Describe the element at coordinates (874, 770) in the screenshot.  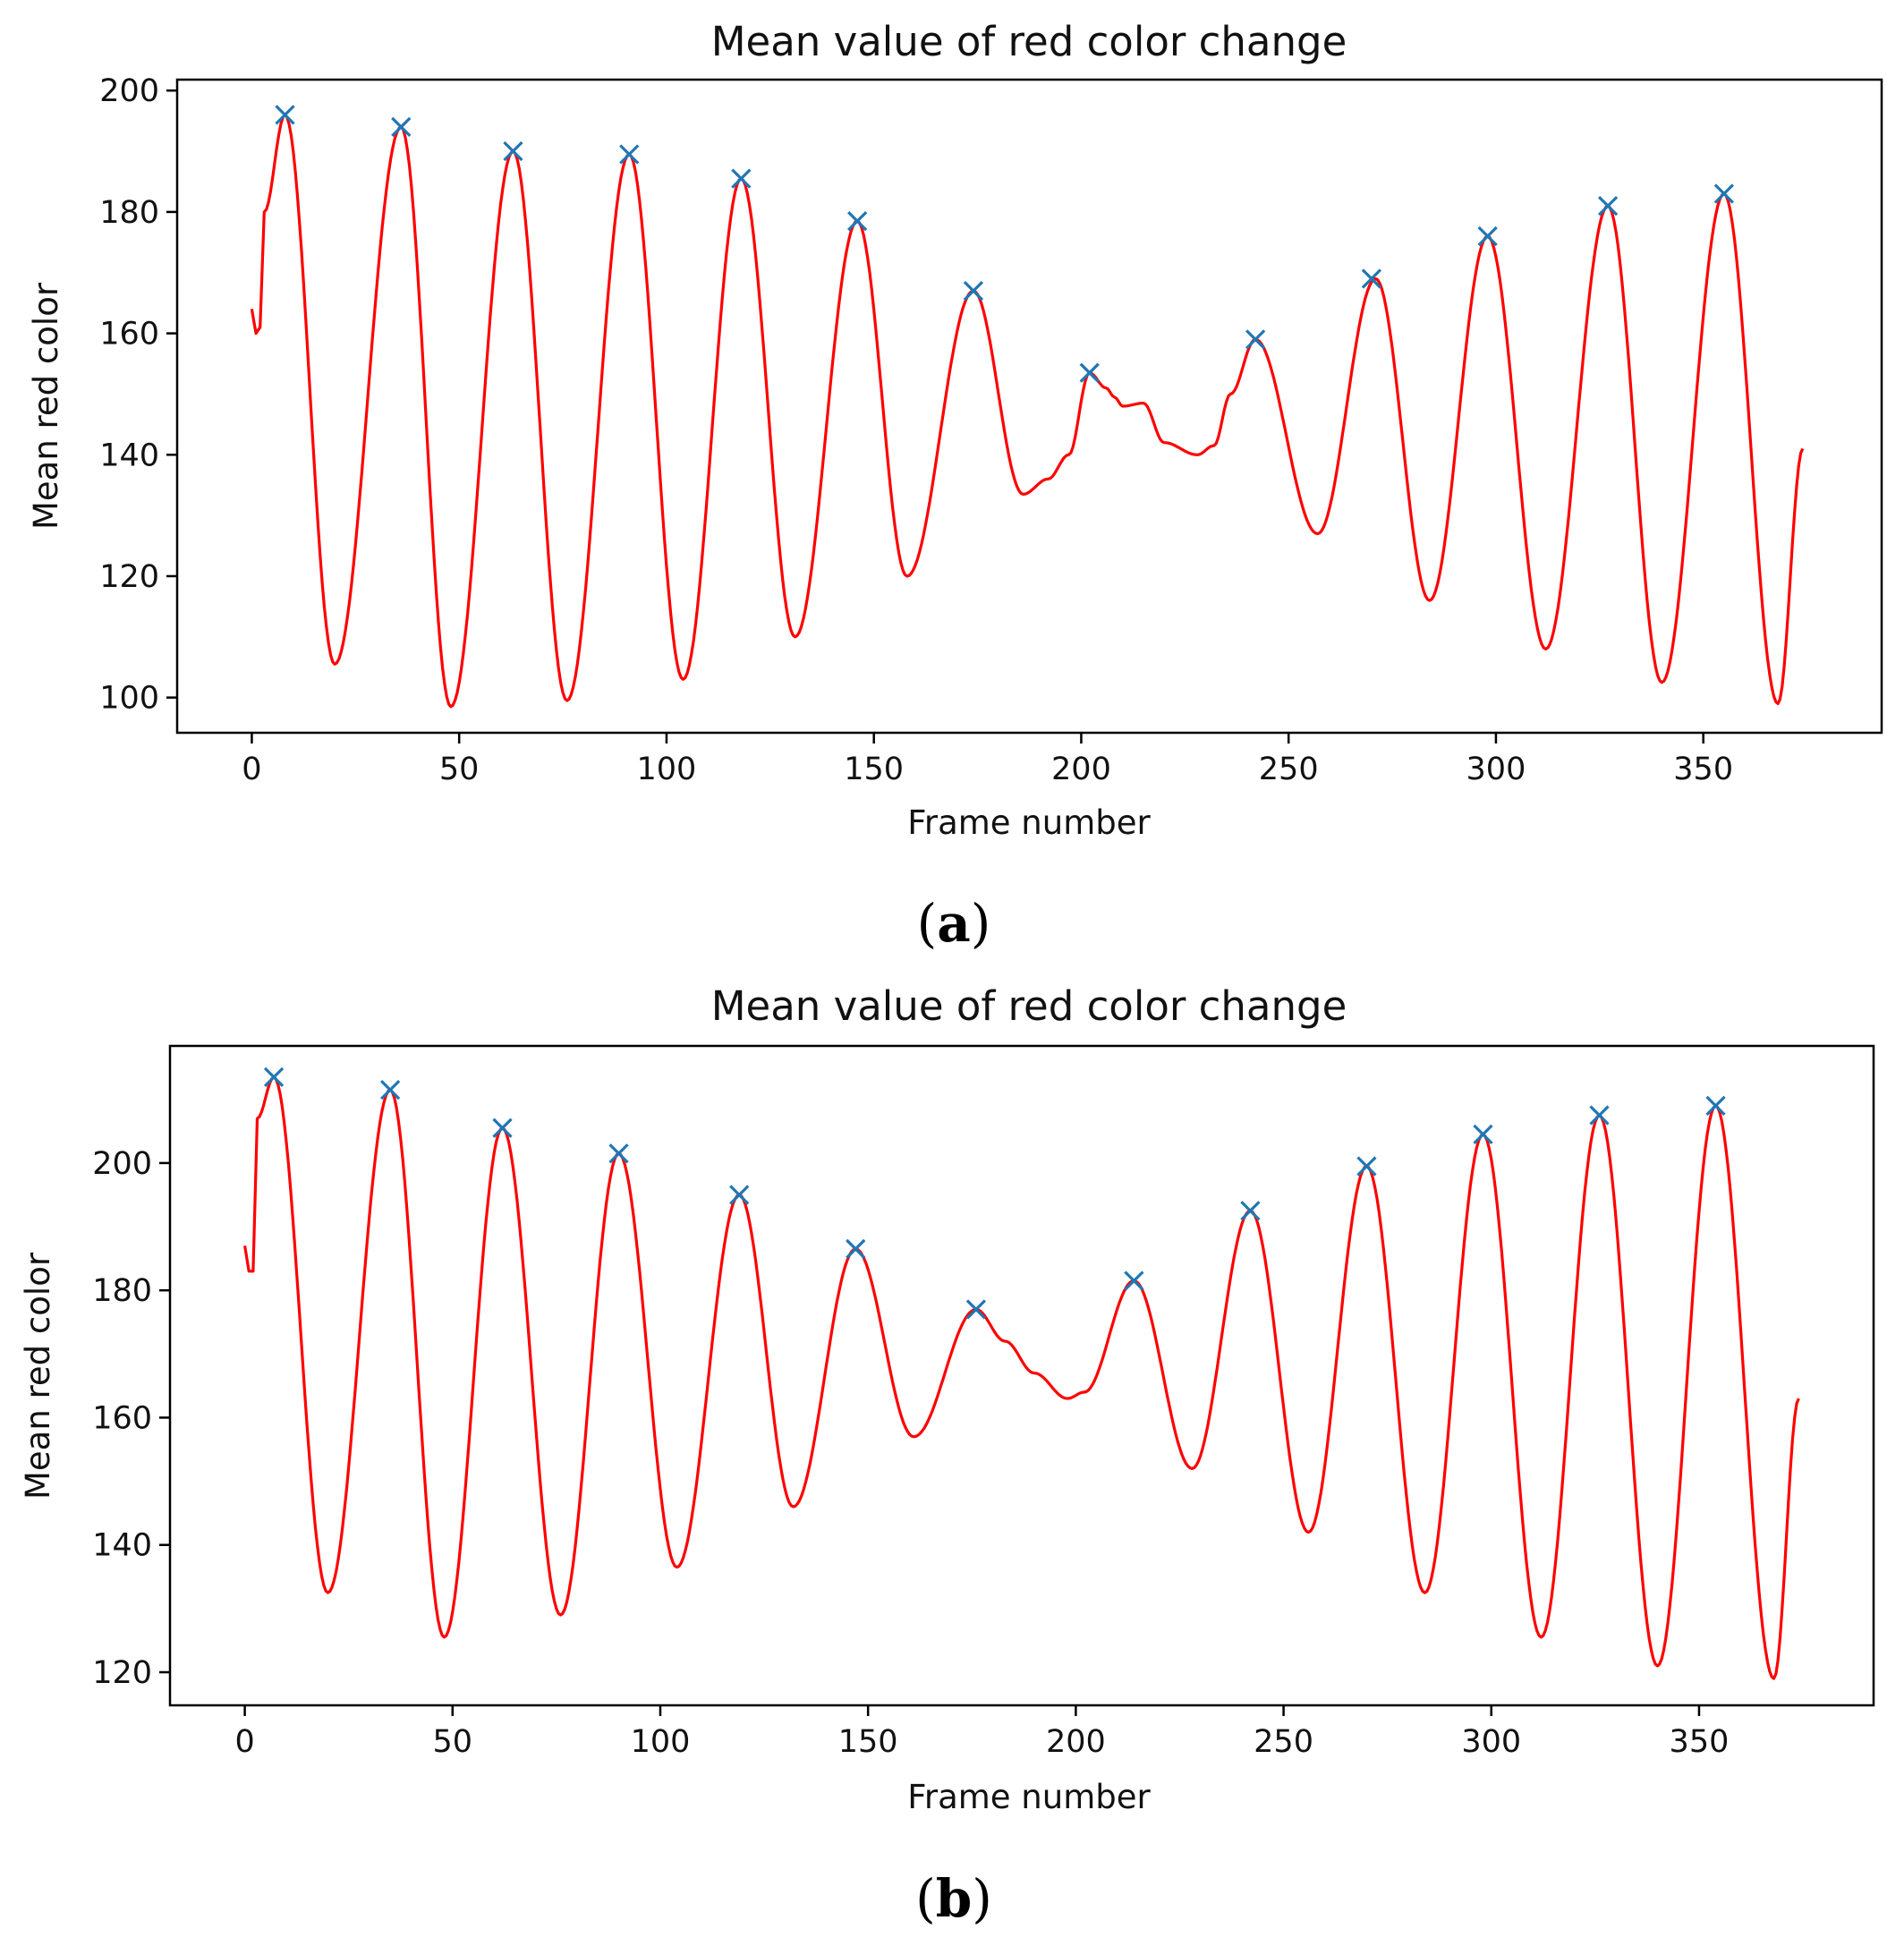
I see `chart-a-x-tick-label: 150` at that location.